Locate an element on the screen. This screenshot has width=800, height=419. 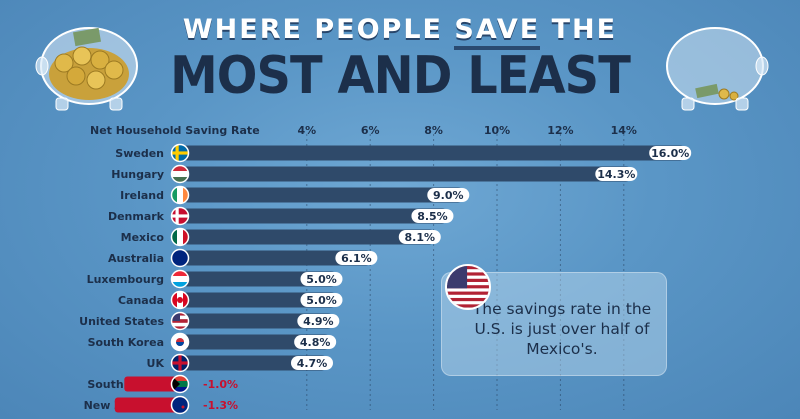
tick-label: 12% is located at coordinates (560, 130).